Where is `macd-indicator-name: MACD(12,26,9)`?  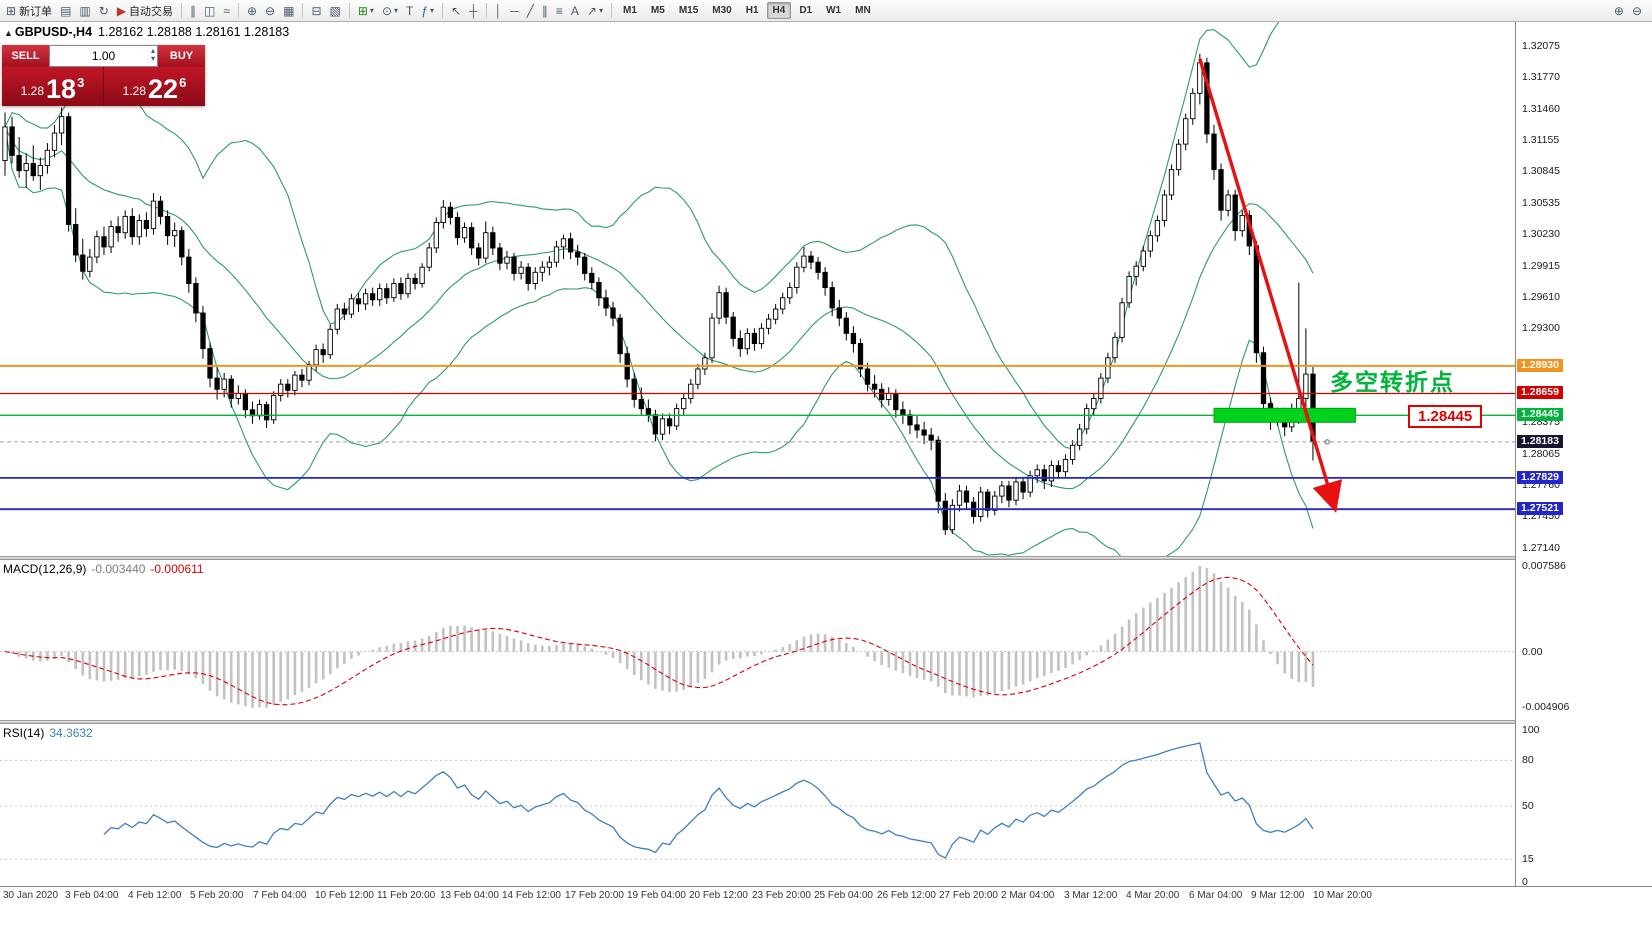 macd-indicator-name: MACD(12,26,9) is located at coordinates (45, 569).